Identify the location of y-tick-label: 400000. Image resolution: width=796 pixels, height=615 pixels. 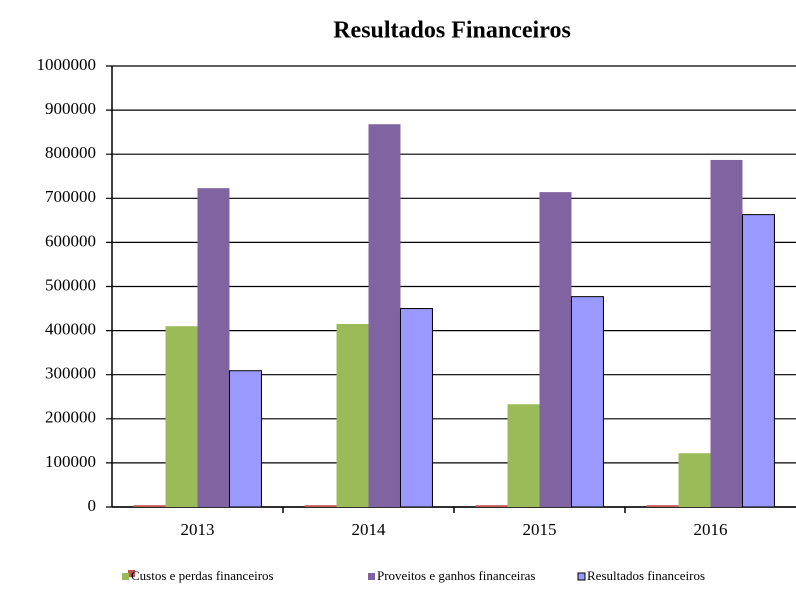
(70, 329).